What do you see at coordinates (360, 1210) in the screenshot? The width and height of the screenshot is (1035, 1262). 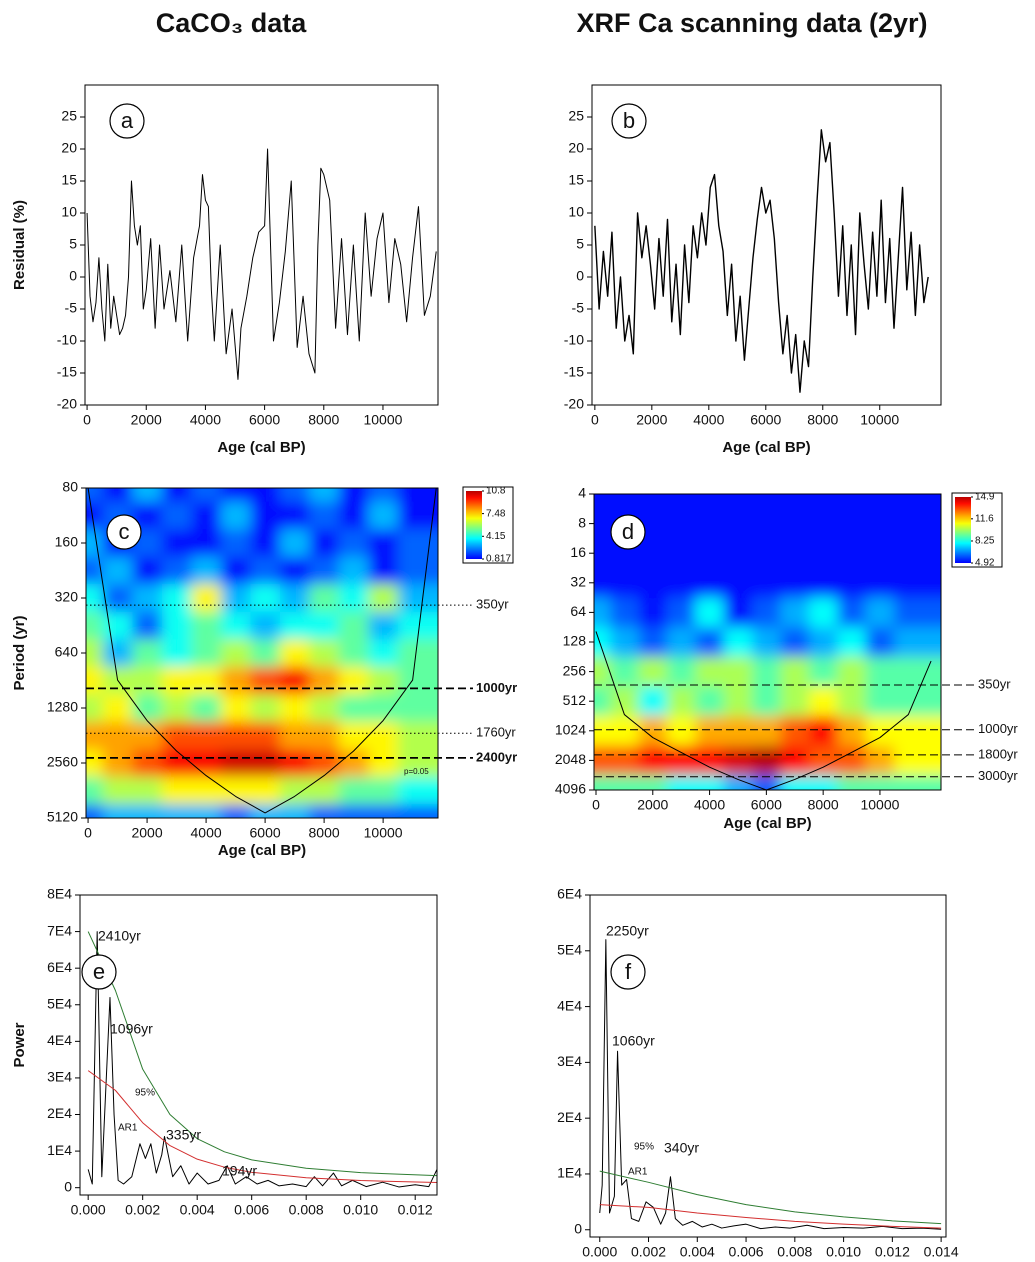 I see `x-tick-label: 0.010` at bounding box center [360, 1210].